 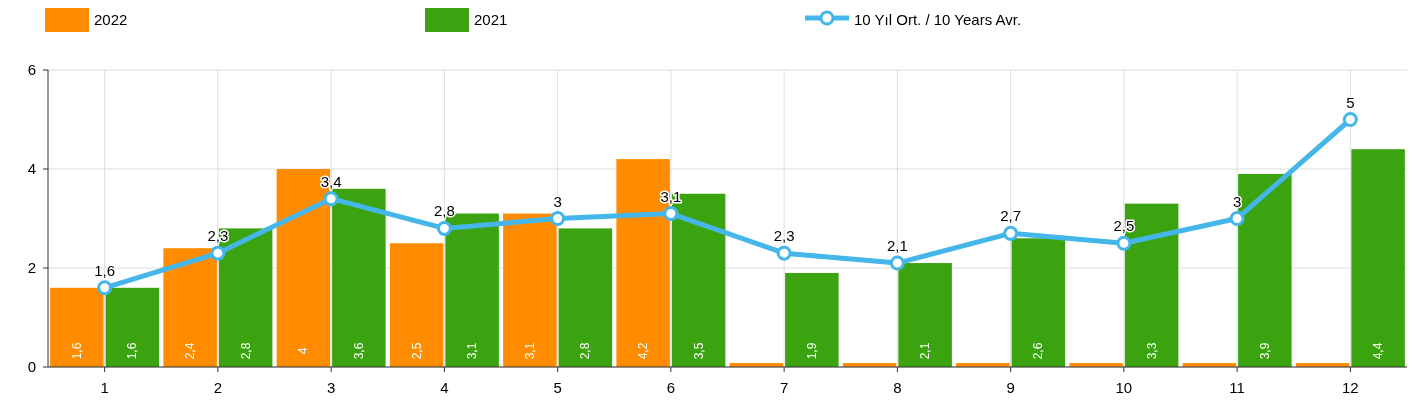 What do you see at coordinates (331, 387) in the screenshot?
I see `x-tick-label: 3` at bounding box center [331, 387].